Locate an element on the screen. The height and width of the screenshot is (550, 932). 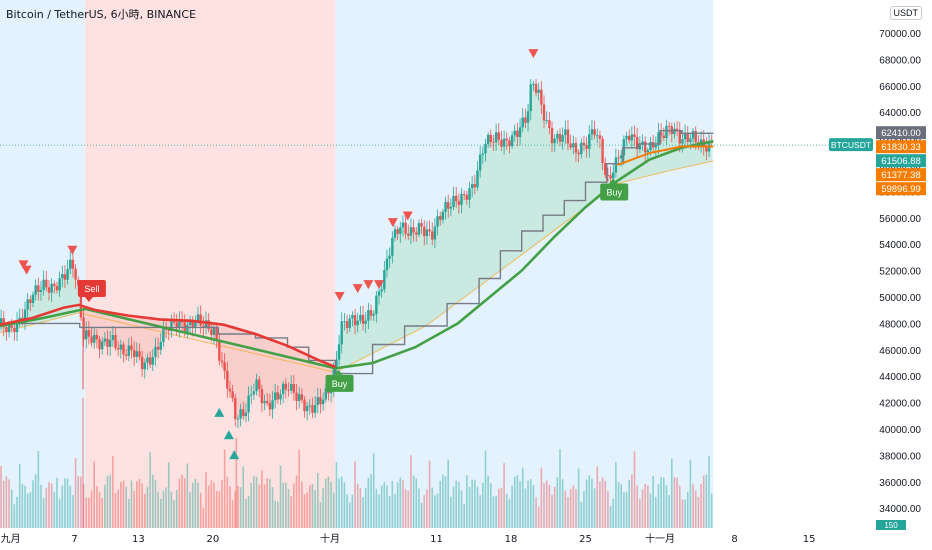
signal-text: Sell is located at coordinates (91, 289).